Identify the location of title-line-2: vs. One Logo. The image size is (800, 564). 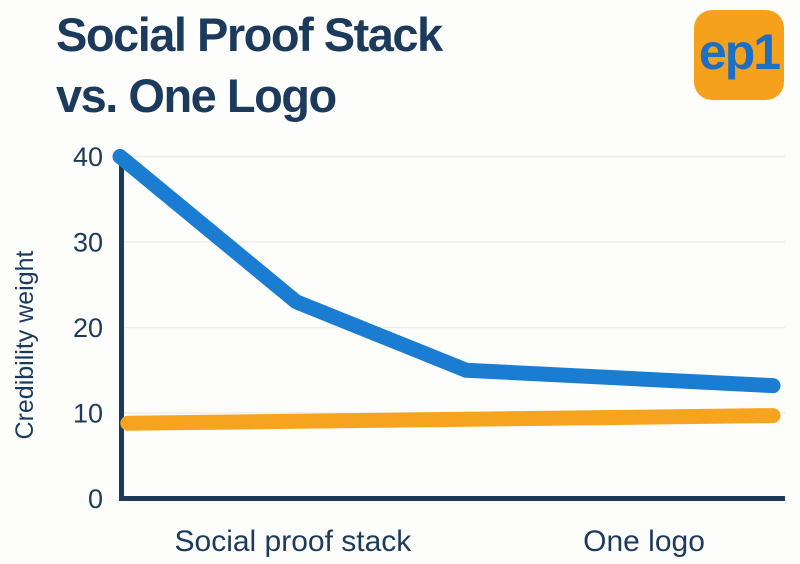
(196, 95).